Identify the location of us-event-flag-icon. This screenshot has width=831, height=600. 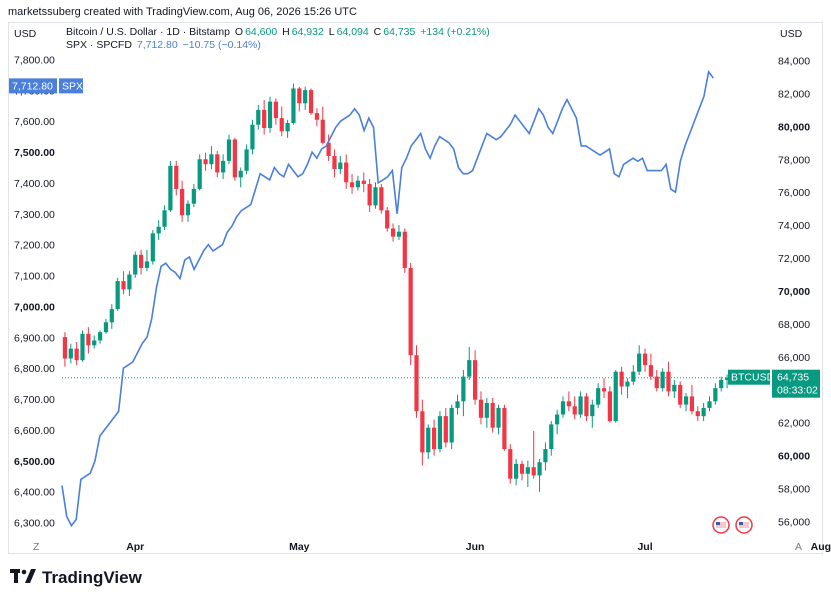
(744, 525).